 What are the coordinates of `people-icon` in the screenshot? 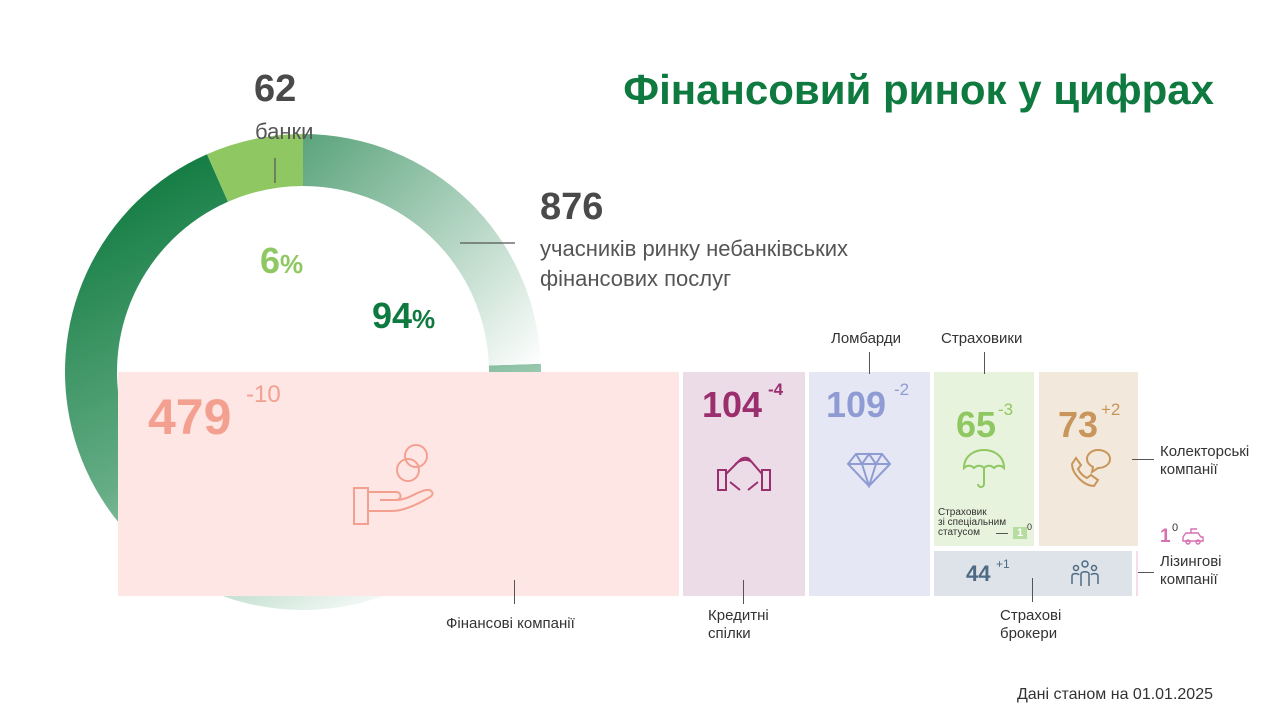 It's located at (1085, 573).